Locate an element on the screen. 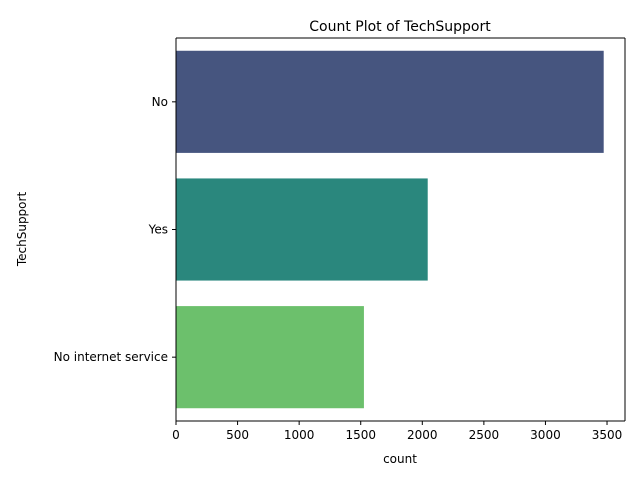 The image size is (640, 480). bar-no-internet-service is located at coordinates (270, 357).